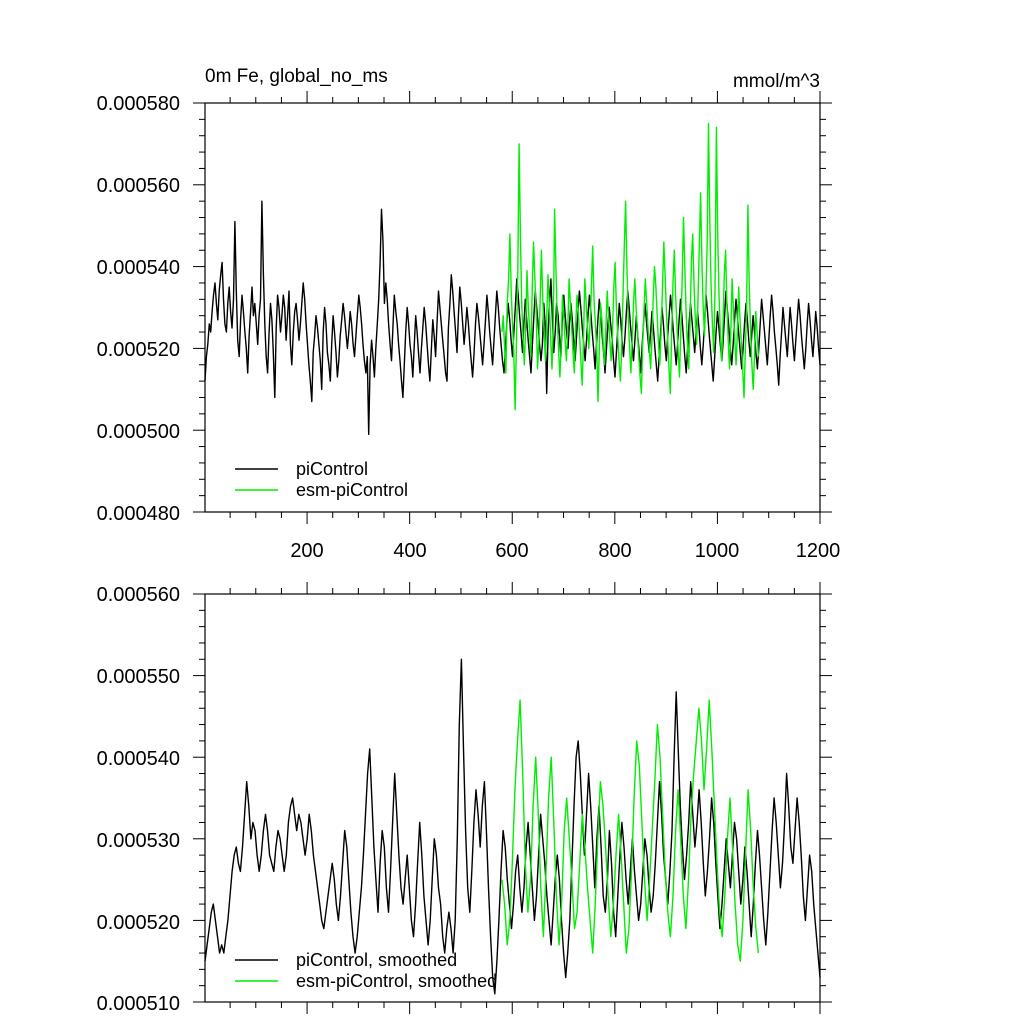 The width and height of the screenshot is (1024, 1024). Describe the element at coordinates (376, 960) in the screenshot. I see `legend-label: piControl, smoothed` at that location.